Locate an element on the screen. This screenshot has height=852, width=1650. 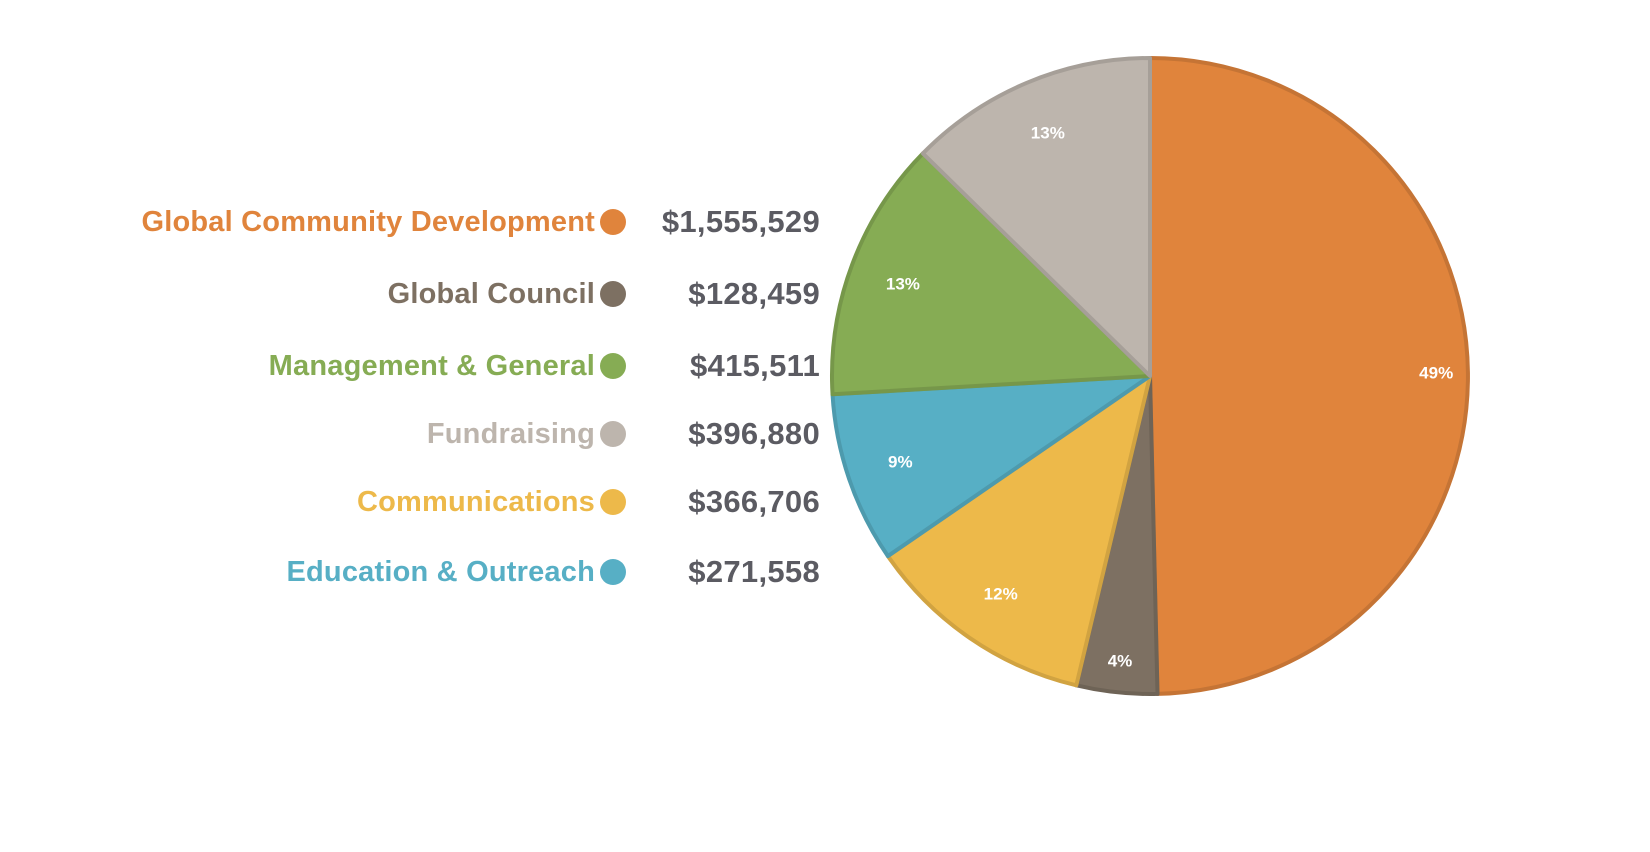
legend-item-education-outreach: Education & Outreach $271,558 is located at coordinates (430, 572).